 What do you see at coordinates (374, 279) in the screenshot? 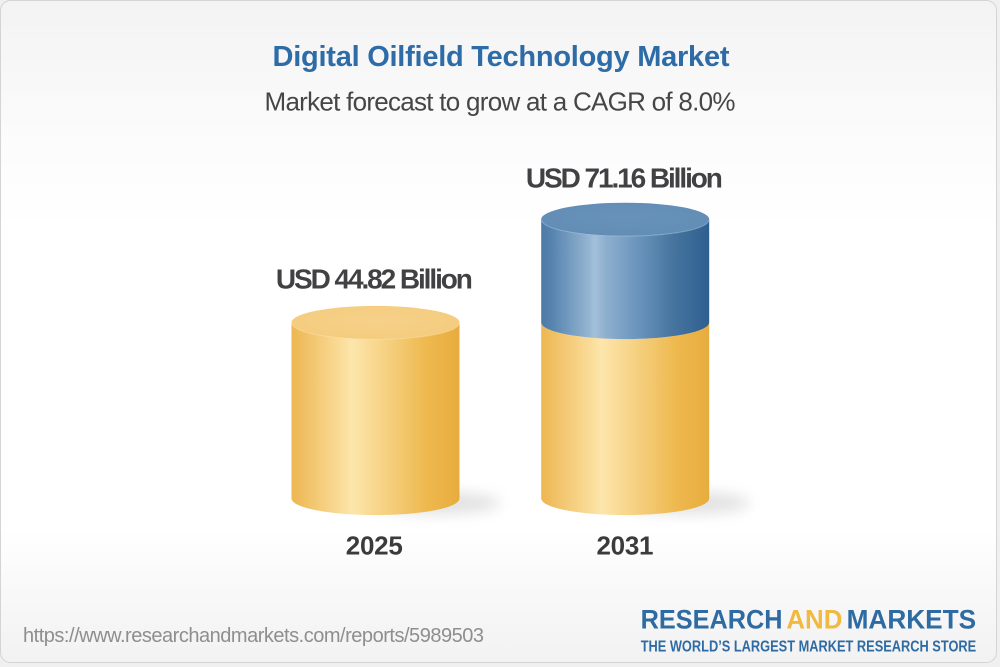
I see `svg-text: USD 44.82 Billion` at bounding box center [374, 279].